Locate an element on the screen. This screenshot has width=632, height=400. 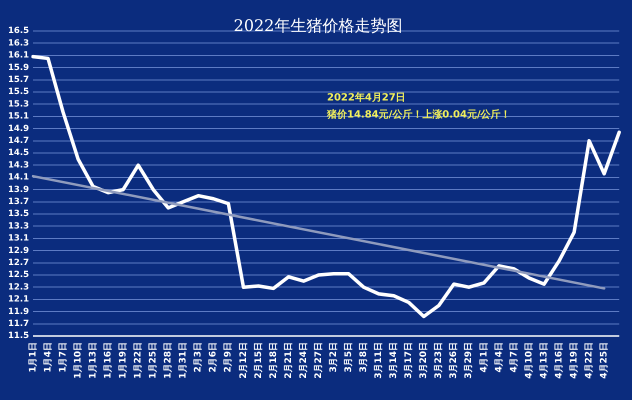
x-tick-label: 2月9日 is located at coordinates (228, 357).